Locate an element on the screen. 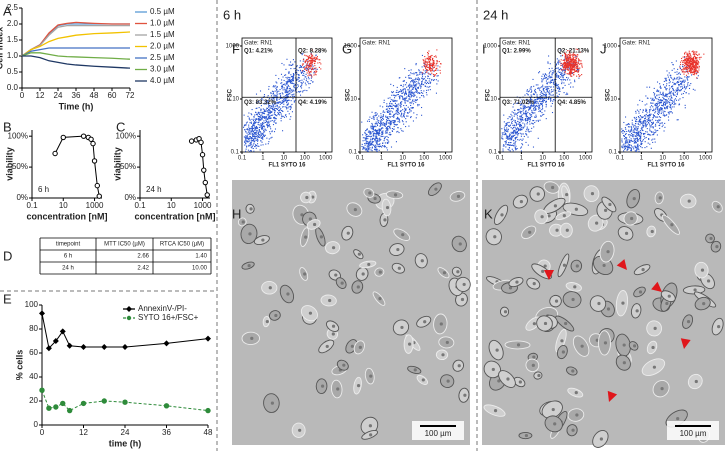 The height and width of the screenshot is (451, 727). x-tick-label: 1000 is located at coordinates (203, 205).